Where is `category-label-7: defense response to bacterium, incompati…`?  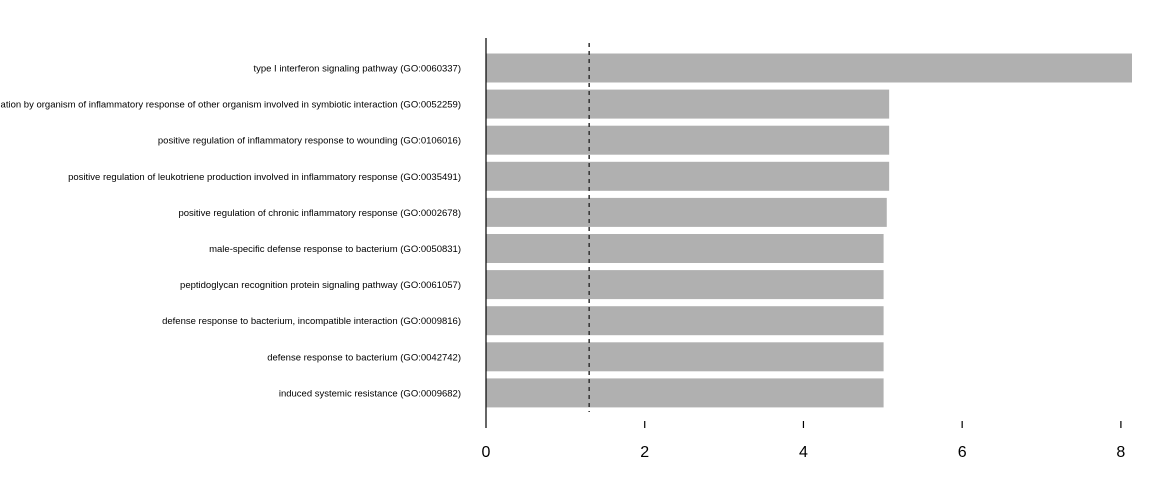 category-label-7: defense response to bacterium, incompati… is located at coordinates (311, 321).